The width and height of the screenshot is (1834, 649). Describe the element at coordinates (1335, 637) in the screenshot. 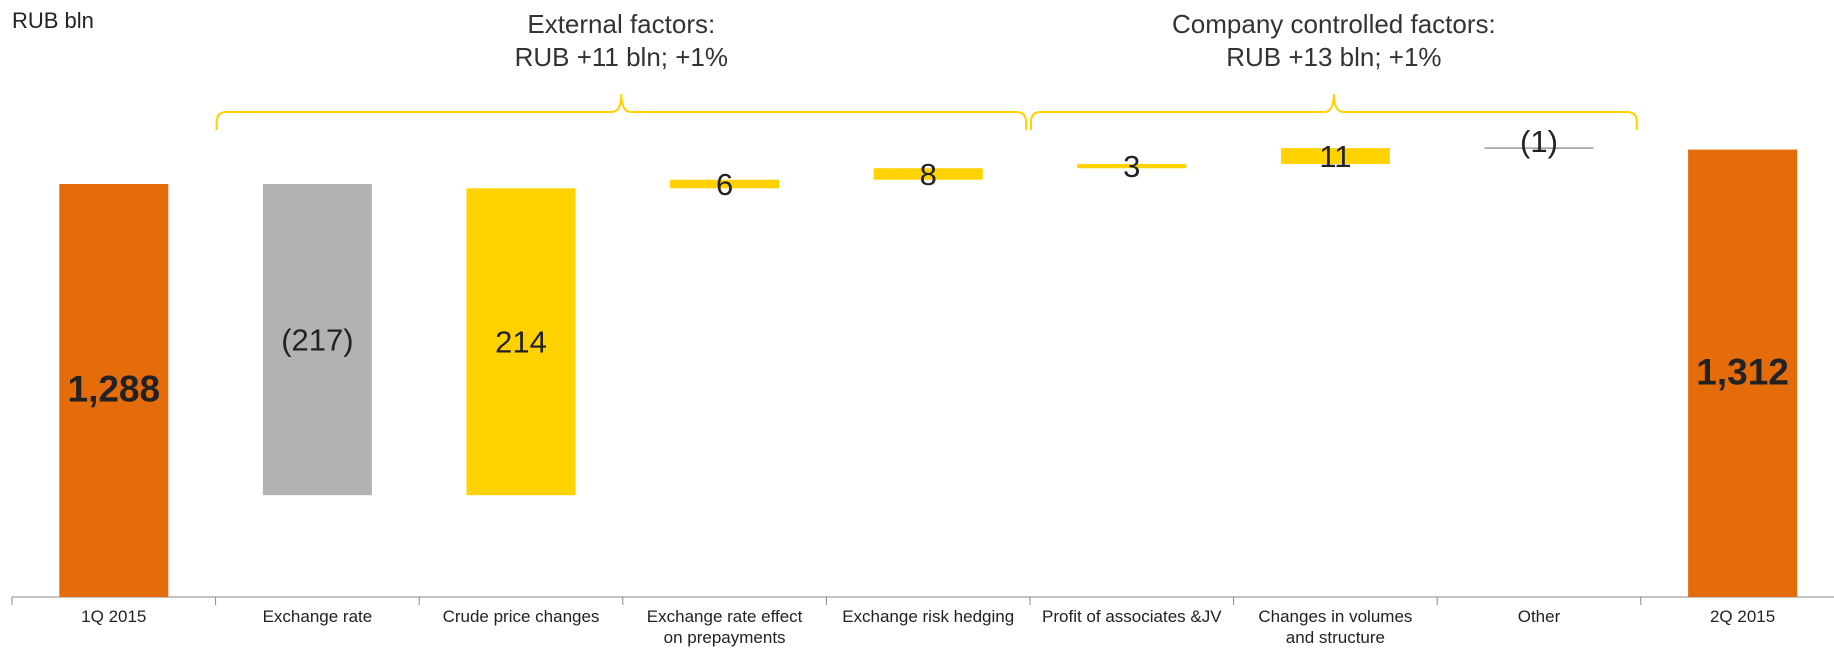

I see `x-tick-label-6: and structure` at that location.